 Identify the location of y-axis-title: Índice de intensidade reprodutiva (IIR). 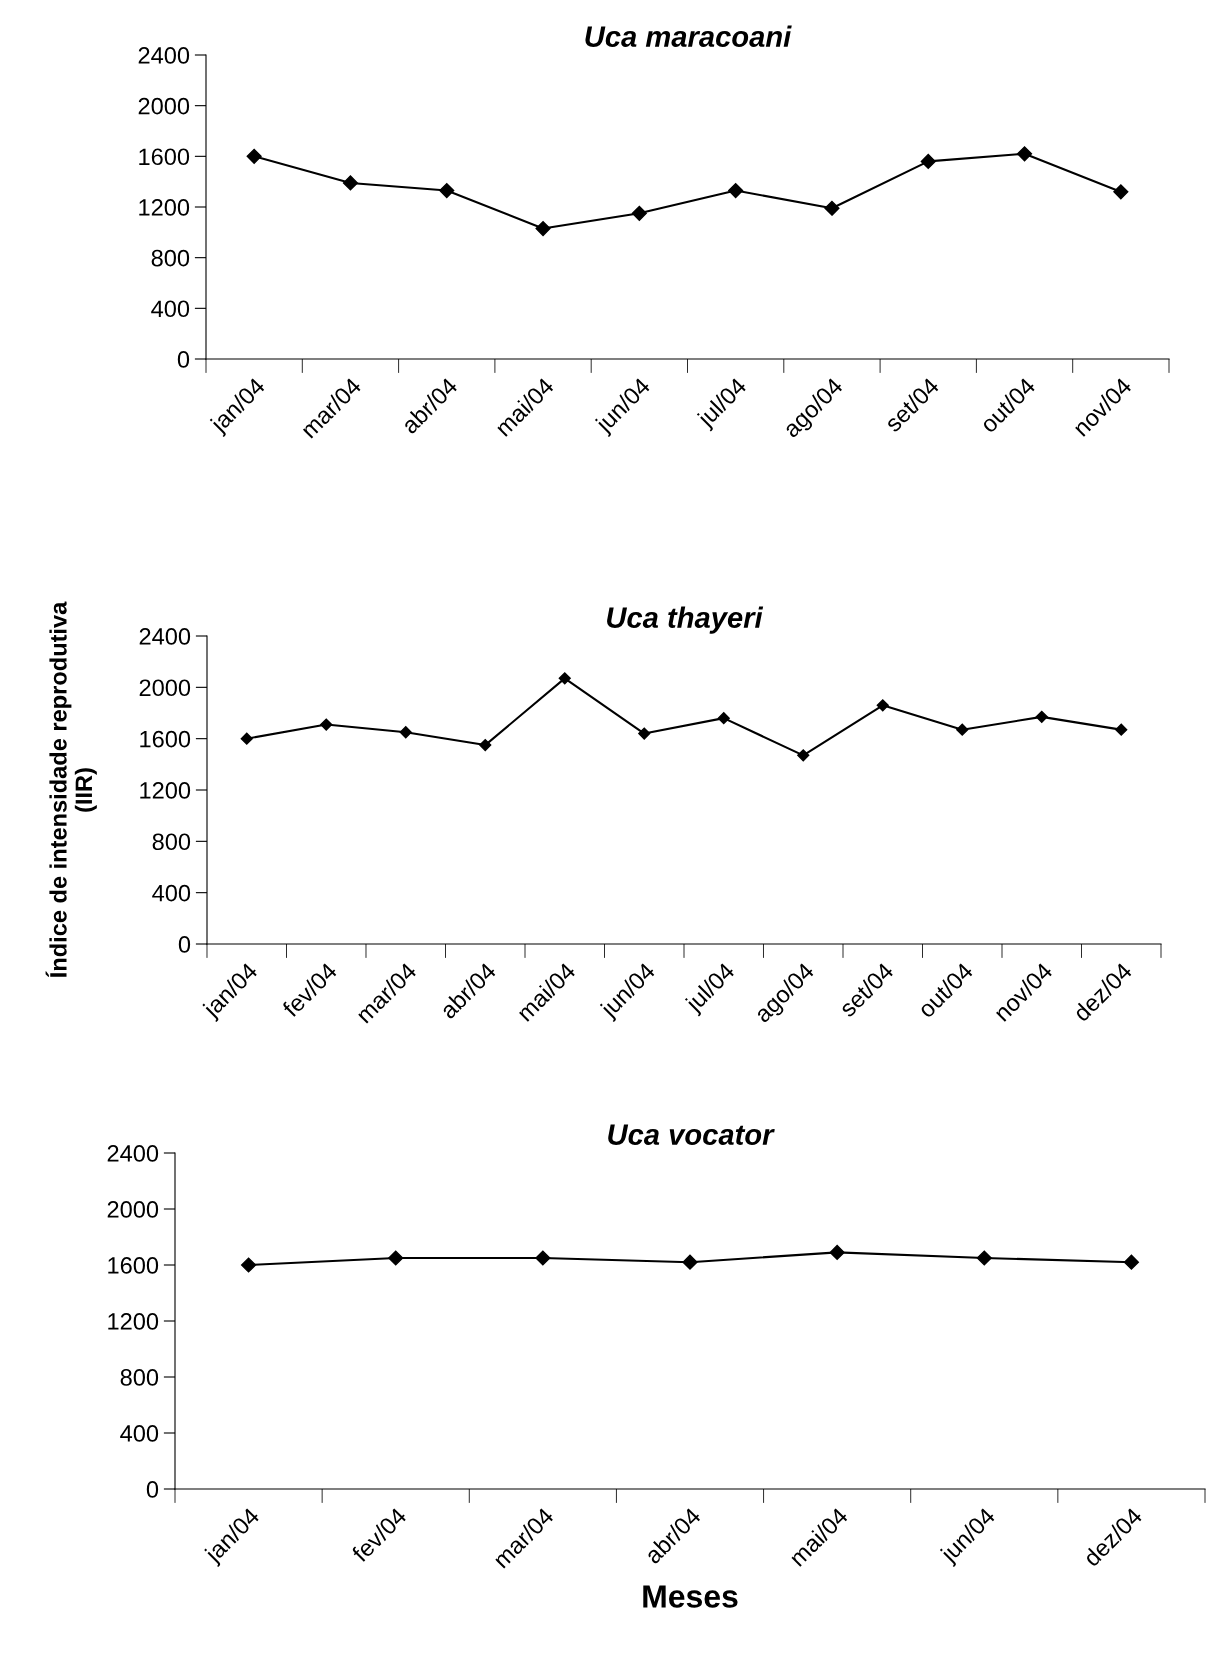
(71, 789).